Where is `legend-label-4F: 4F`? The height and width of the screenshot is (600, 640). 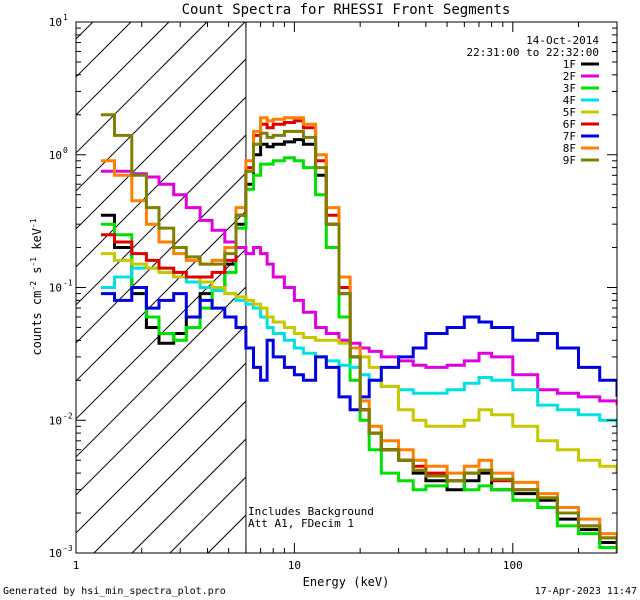
legend-label-4F: 4F is located at coordinates (569, 100).